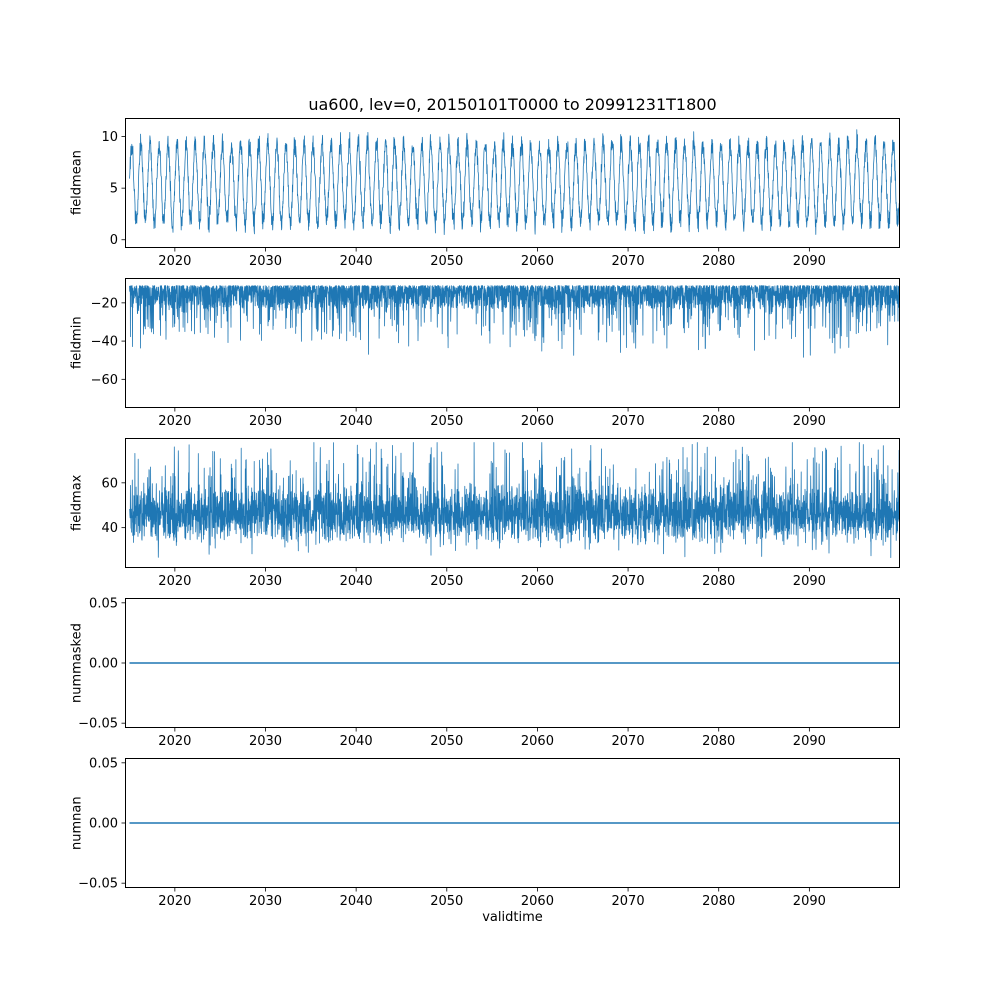  I want to click on fieldmean-line-chart: 2020 2030 2040 2050 2060 2070 2080 2090 0 5 10, so click(500, 193).